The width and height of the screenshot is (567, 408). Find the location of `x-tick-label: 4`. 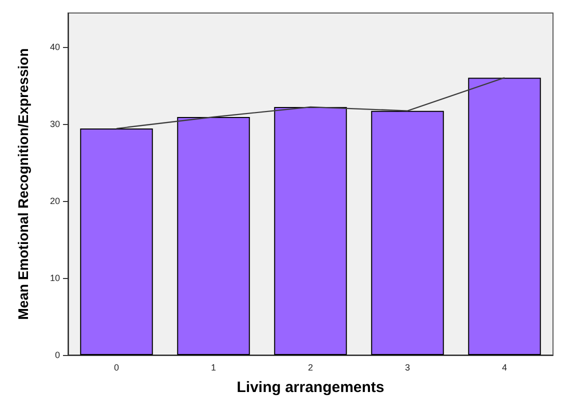

x-tick-label: 4 is located at coordinates (505, 367).